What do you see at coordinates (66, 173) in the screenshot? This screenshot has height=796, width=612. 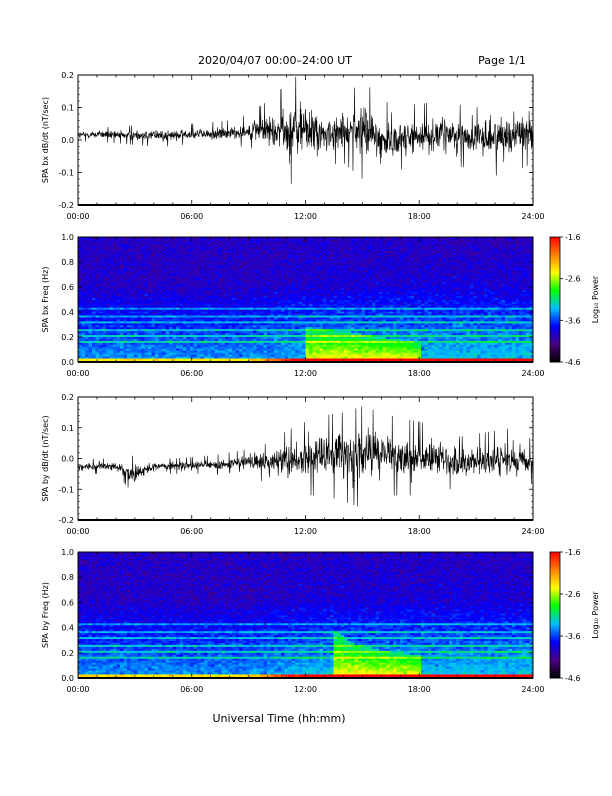 I see `y-tick-label: -0.1` at bounding box center [66, 173].